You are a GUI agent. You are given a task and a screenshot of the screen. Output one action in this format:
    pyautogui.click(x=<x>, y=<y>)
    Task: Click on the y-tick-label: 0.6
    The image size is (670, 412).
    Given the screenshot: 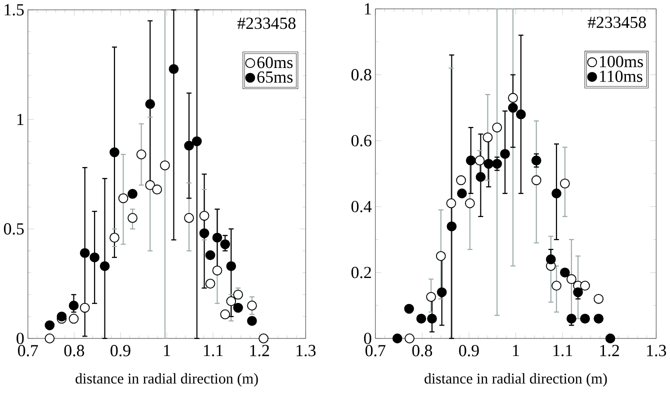 What is the action you would take?
    pyautogui.click(x=361, y=140)
    